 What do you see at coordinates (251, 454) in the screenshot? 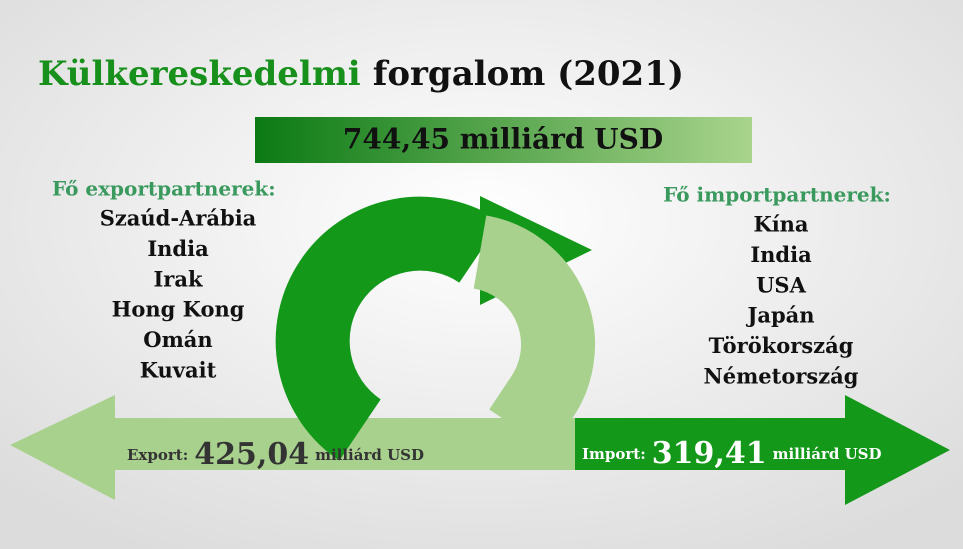
I see `export-amount: 425,04` at bounding box center [251, 454].